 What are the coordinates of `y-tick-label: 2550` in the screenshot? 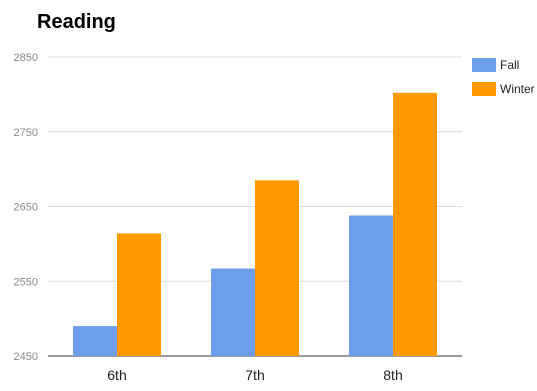 It's located at (26, 282).